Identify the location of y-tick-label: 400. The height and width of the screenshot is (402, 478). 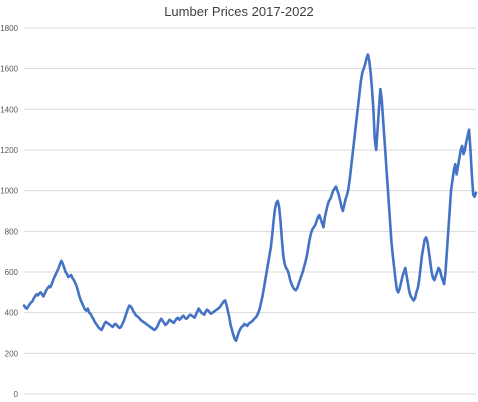
(12, 313).